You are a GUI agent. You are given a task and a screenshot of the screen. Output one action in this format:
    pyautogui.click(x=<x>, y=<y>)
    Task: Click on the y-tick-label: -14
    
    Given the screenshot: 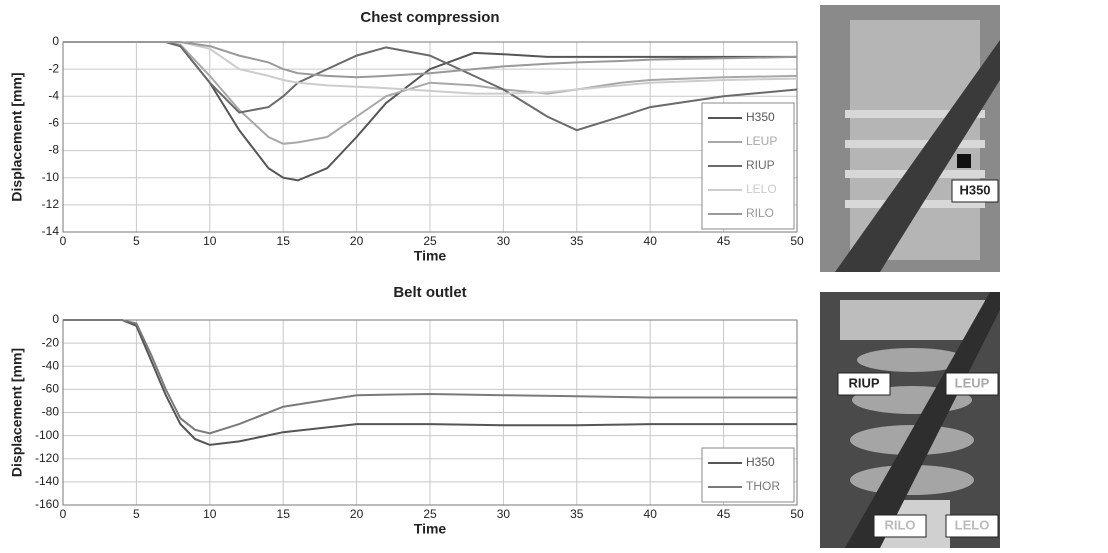 What is the action you would take?
    pyautogui.click(x=51, y=231)
    